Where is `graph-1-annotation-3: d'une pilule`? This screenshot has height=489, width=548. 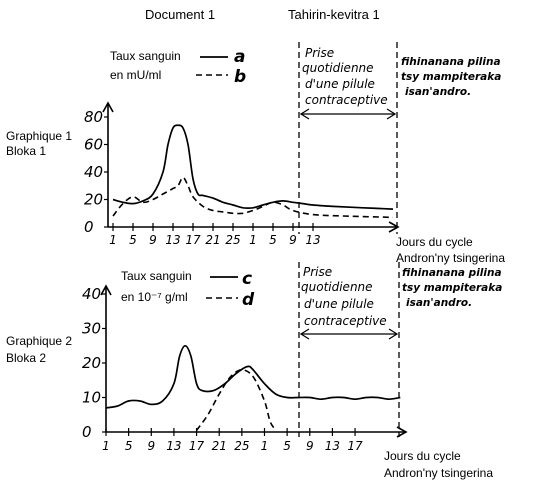
graph-1-annotation-3: d'une pilule is located at coordinates (340, 84).